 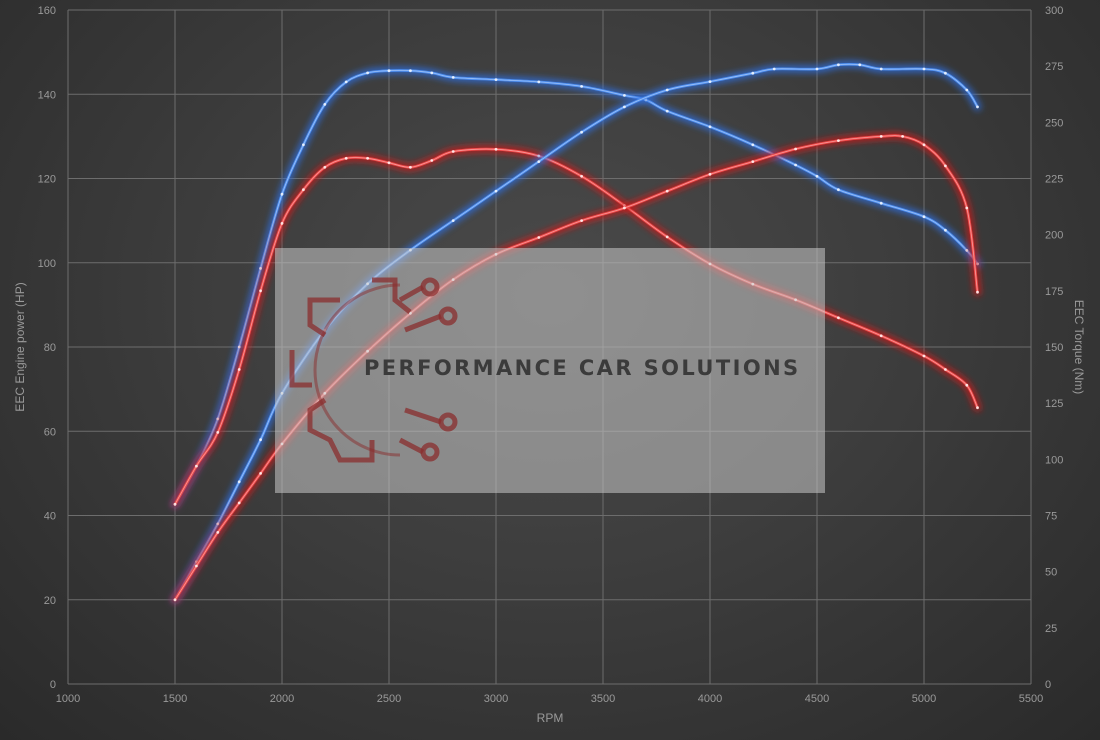 What do you see at coordinates (50, 432) in the screenshot?
I see `left-y-tick-label: 60` at bounding box center [50, 432].